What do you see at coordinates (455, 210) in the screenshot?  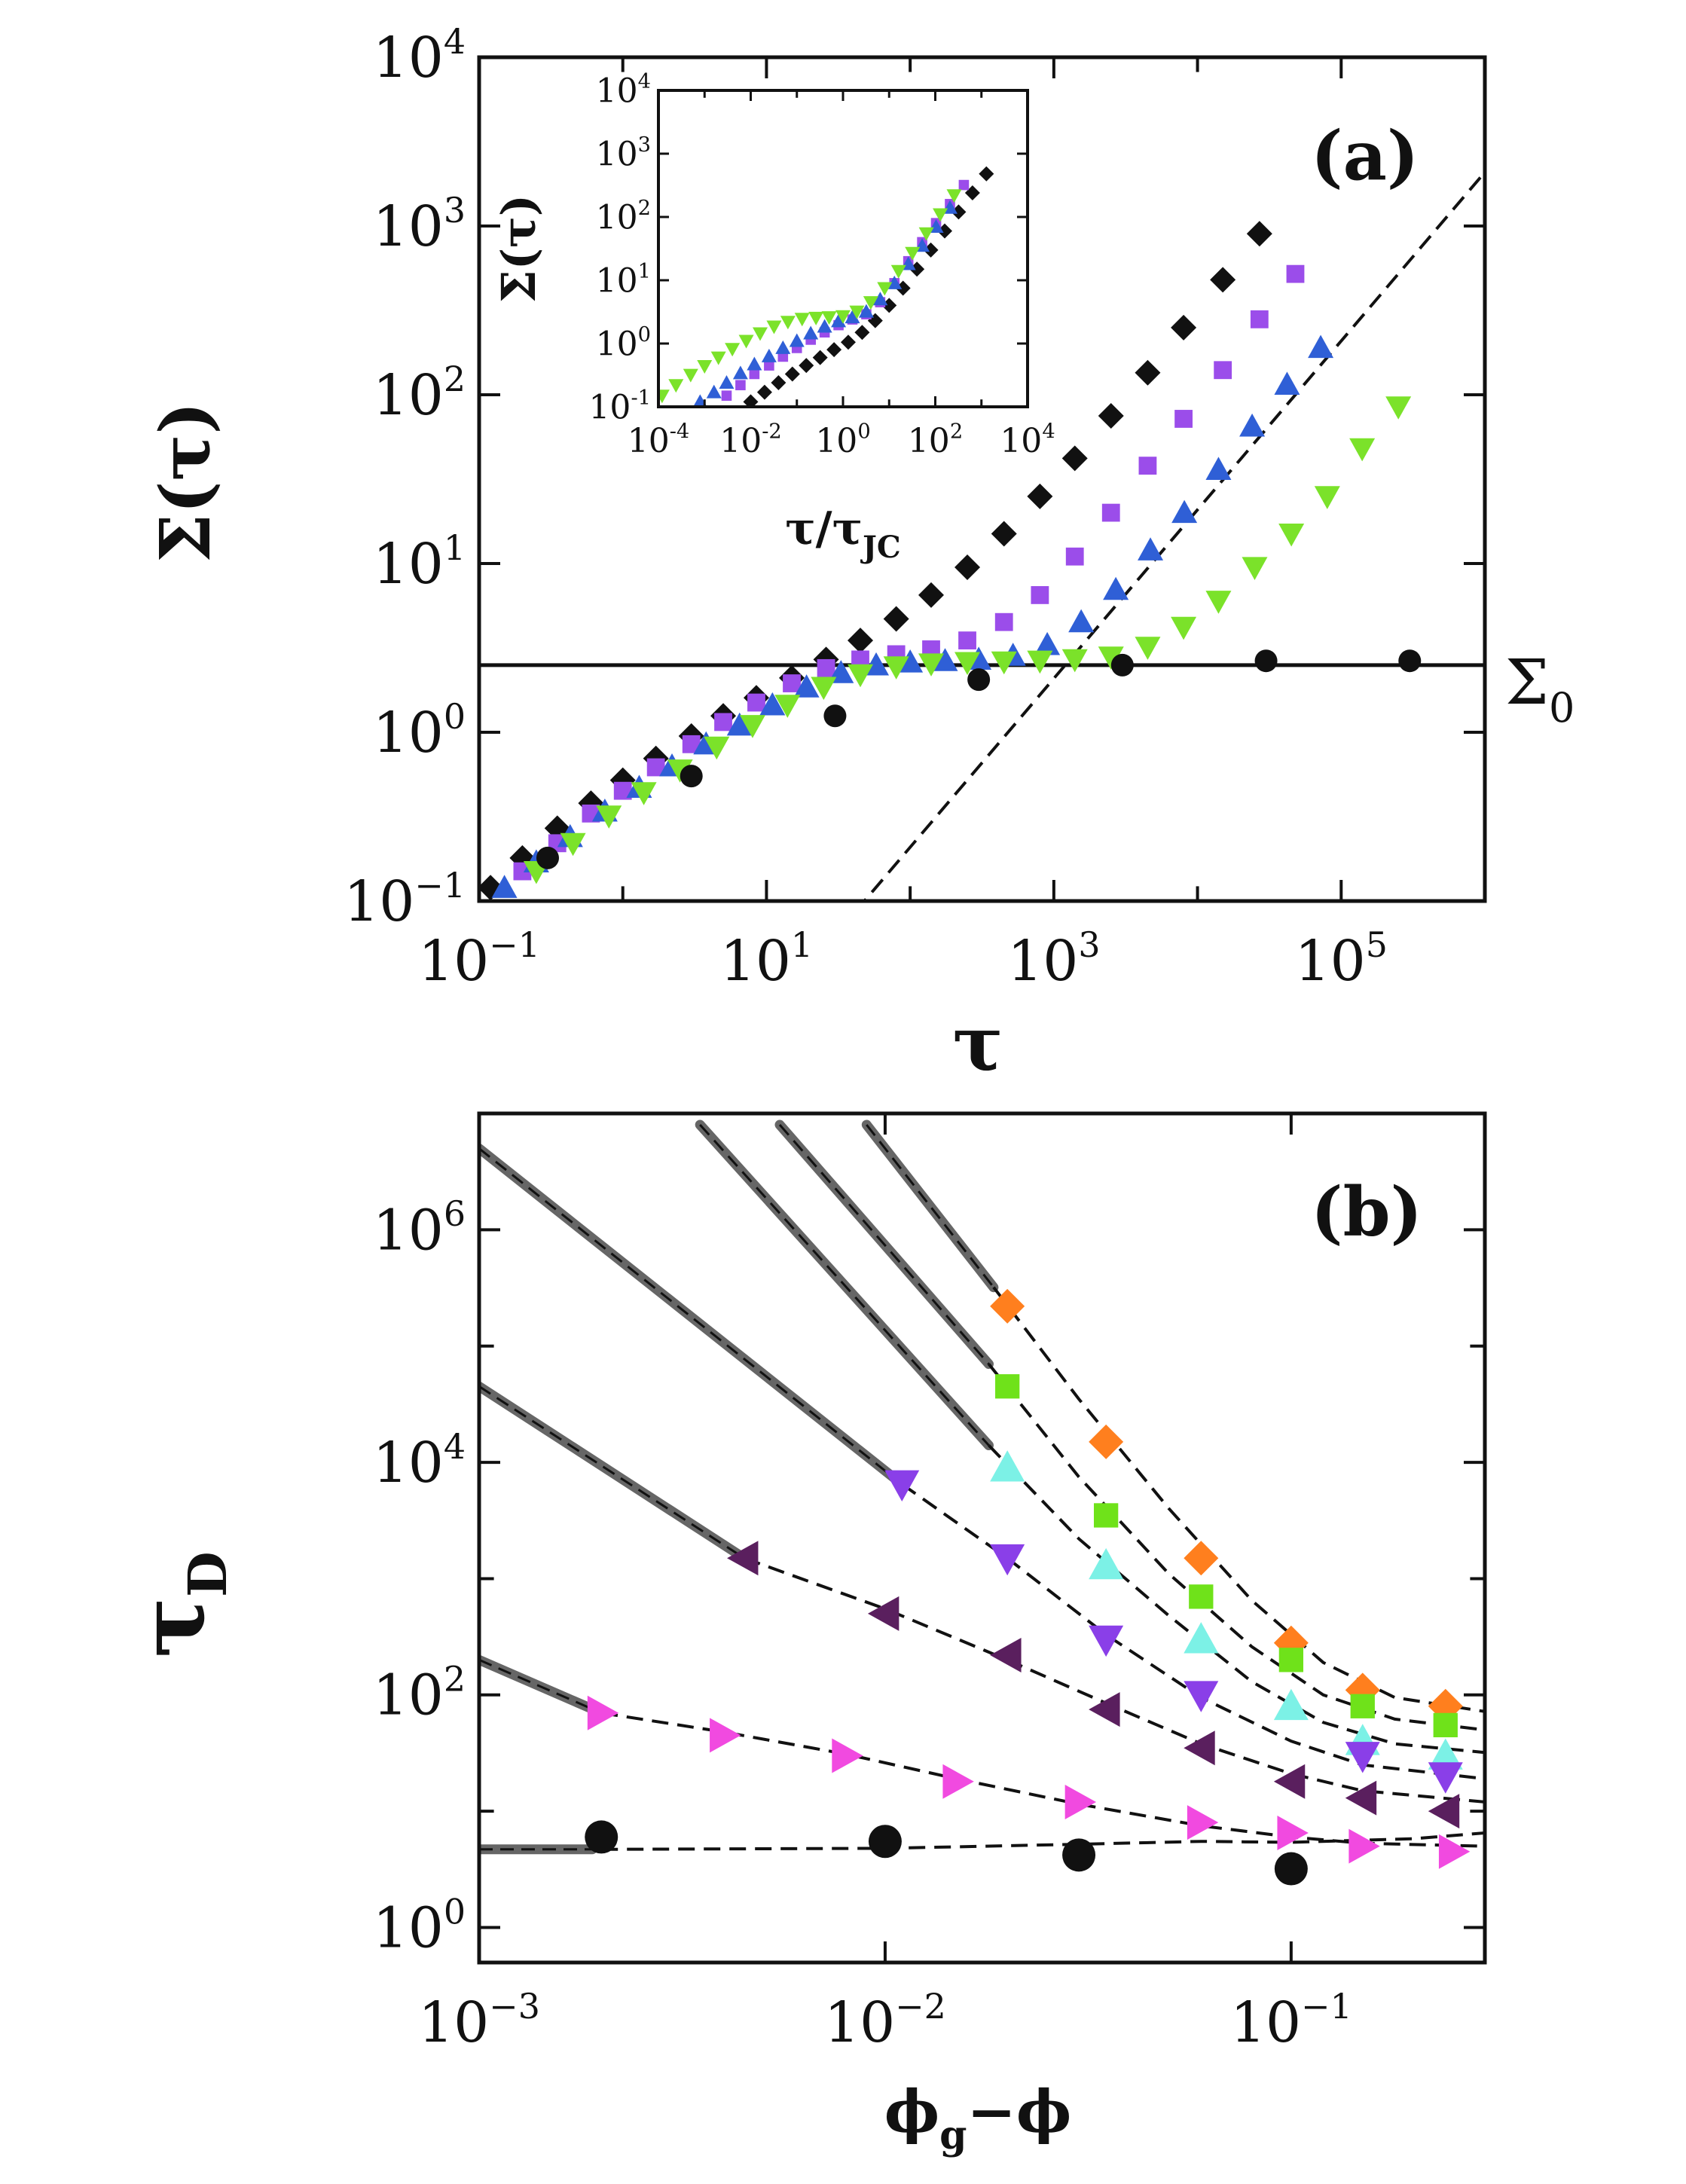 I see `y-tick-label-4-exponent: 3` at bounding box center [455, 210].